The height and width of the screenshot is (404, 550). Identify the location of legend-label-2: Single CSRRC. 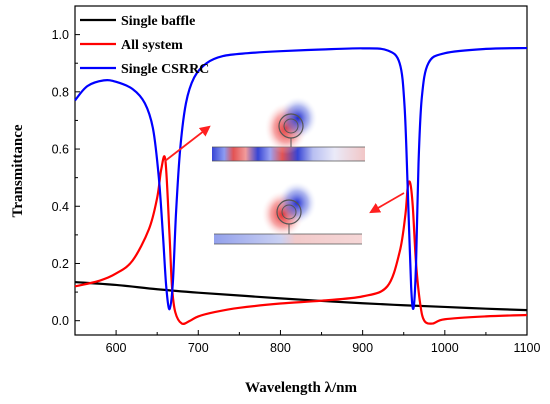
(165, 69).